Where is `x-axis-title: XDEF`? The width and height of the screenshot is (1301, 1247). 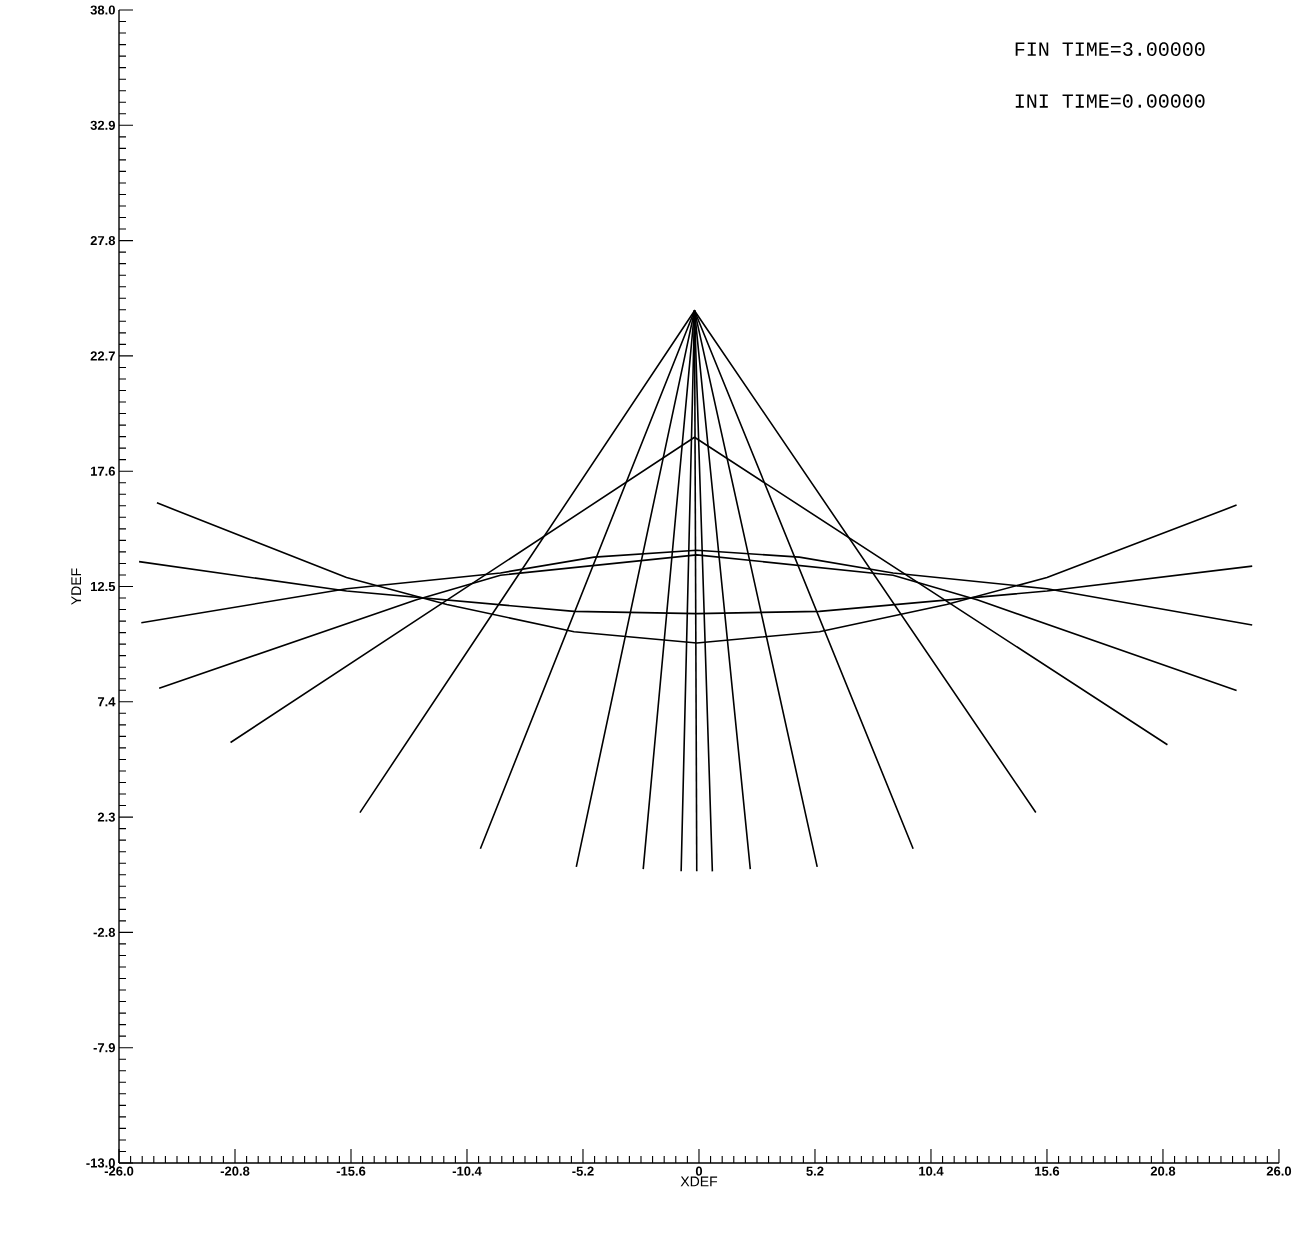 x-axis-title: XDEF is located at coordinates (699, 1181).